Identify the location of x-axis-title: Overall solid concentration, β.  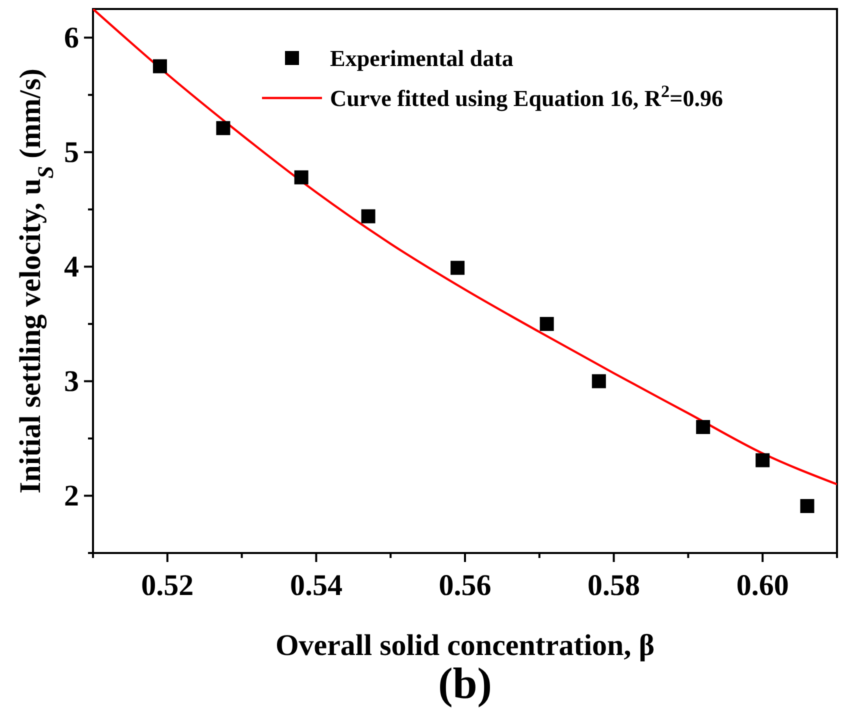
(465, 645).